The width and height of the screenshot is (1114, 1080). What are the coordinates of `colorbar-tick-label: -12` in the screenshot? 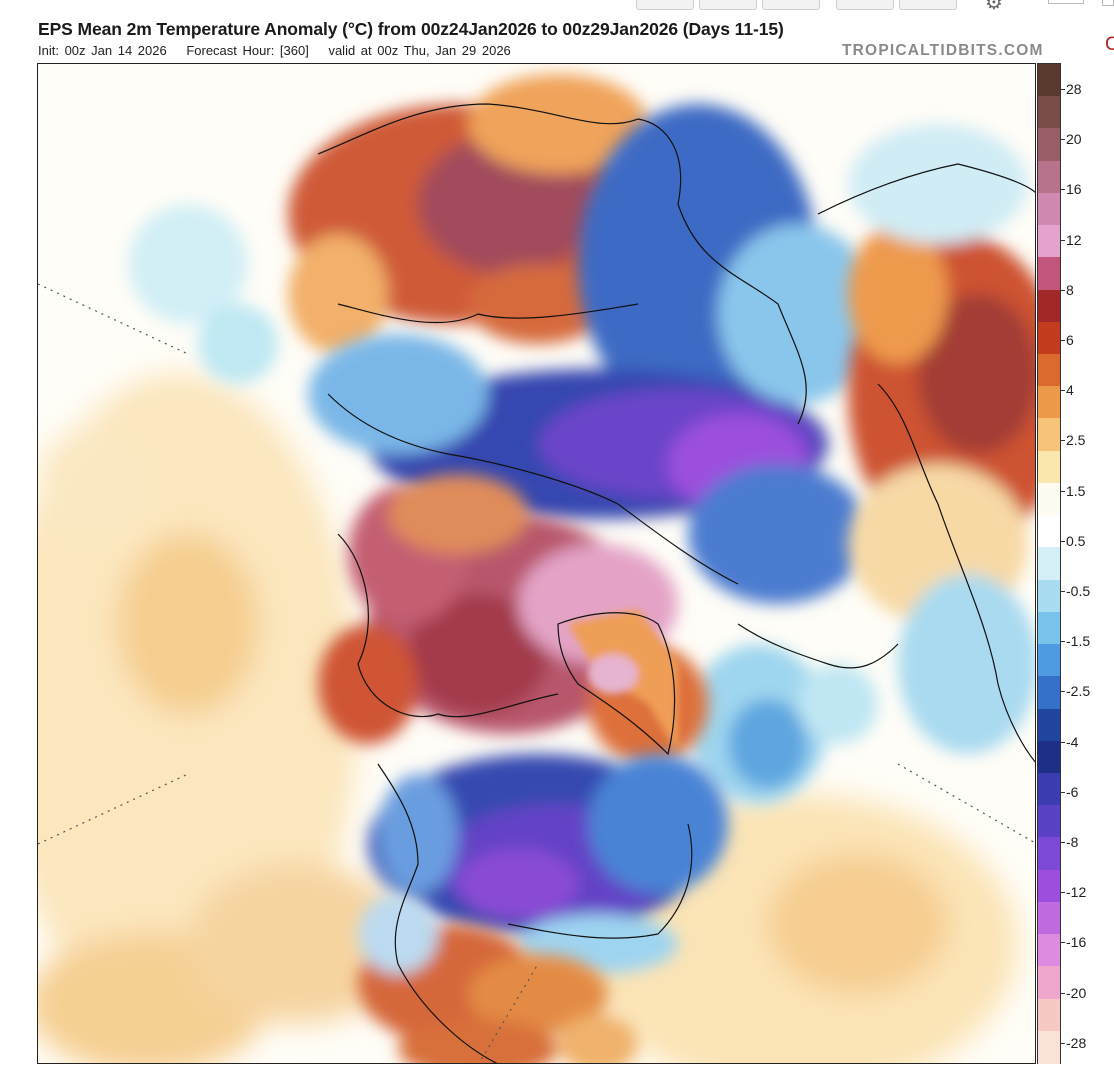 It's located at (1076, 892).